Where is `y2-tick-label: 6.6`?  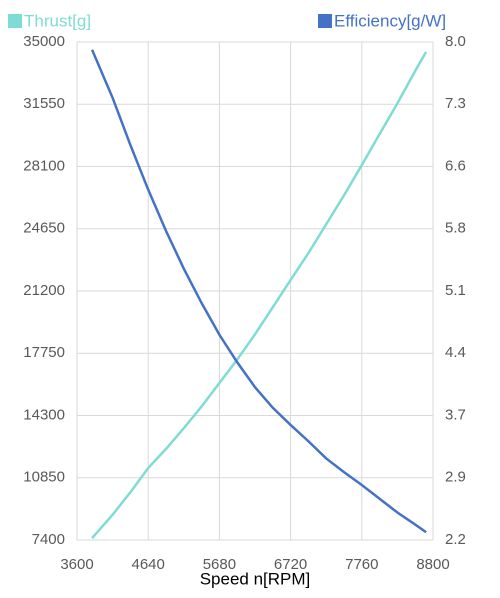
y2-tick-label: 6.6 is located at coordinates (455, 165).